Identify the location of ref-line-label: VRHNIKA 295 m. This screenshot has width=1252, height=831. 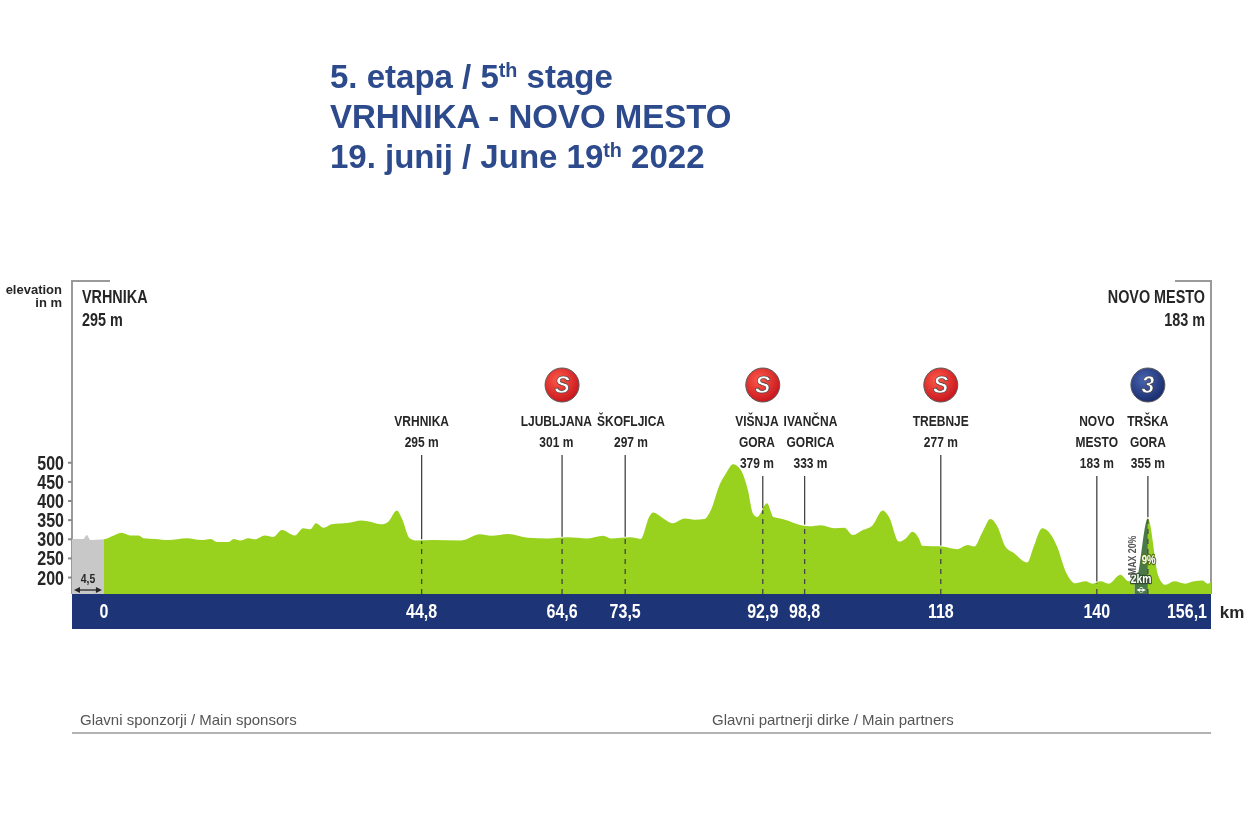
(422, 431).